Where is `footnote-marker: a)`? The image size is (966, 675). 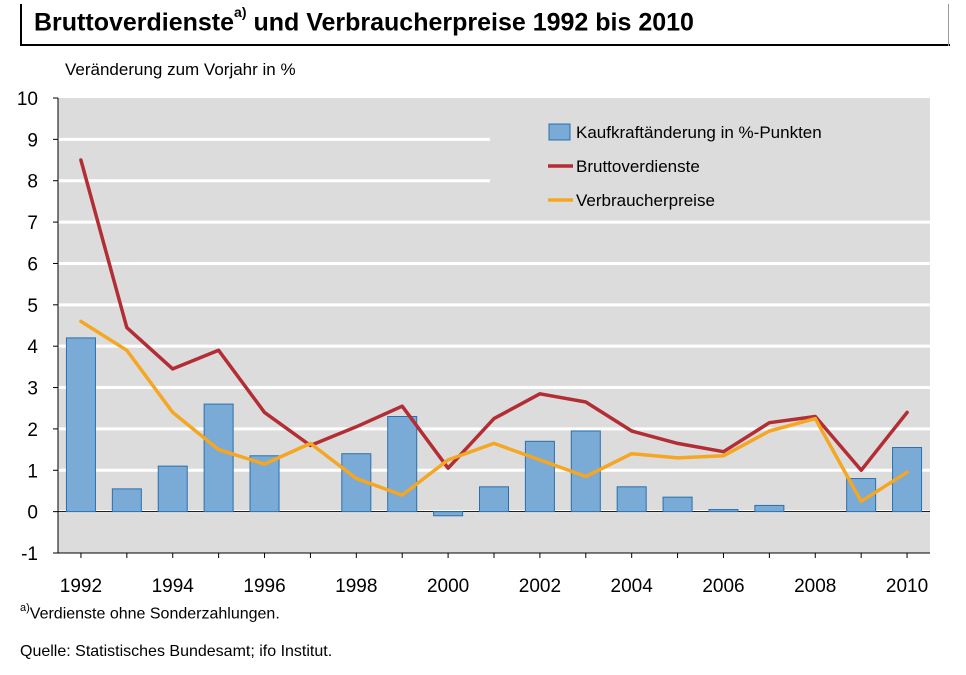 footnote-marker: a) is located at coordinates (25, 608).